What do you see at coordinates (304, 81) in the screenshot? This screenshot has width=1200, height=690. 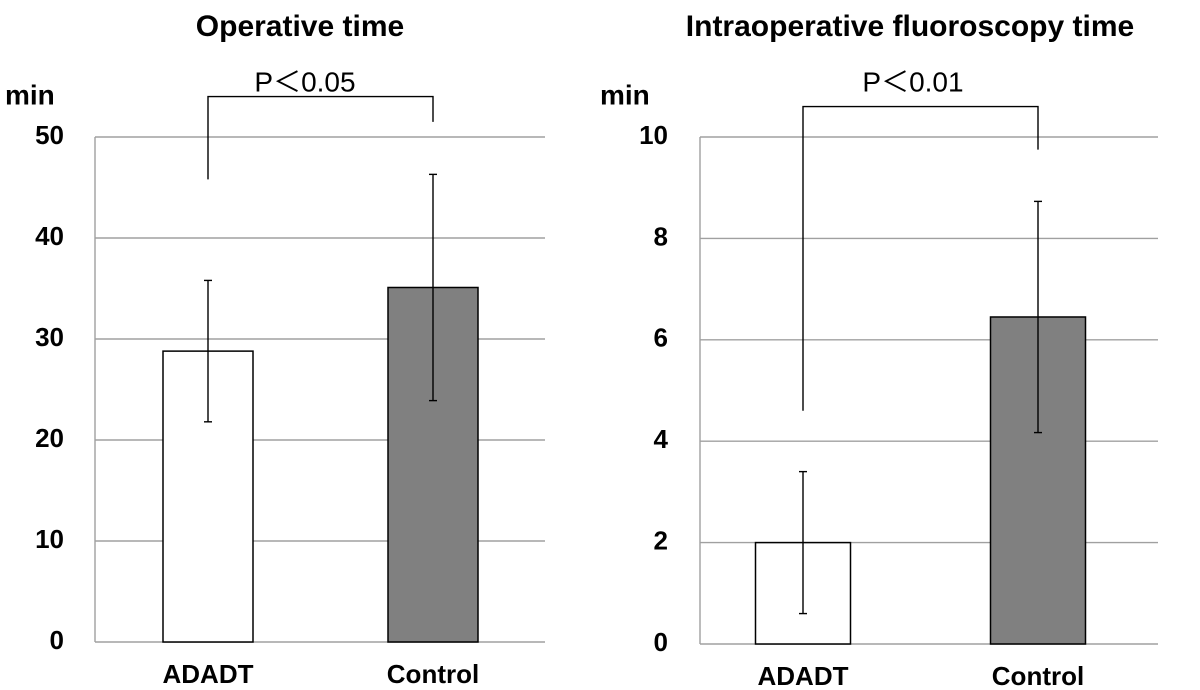 I see `chart1-significance-label: P＜0.05` at bounding box center [304, 81].